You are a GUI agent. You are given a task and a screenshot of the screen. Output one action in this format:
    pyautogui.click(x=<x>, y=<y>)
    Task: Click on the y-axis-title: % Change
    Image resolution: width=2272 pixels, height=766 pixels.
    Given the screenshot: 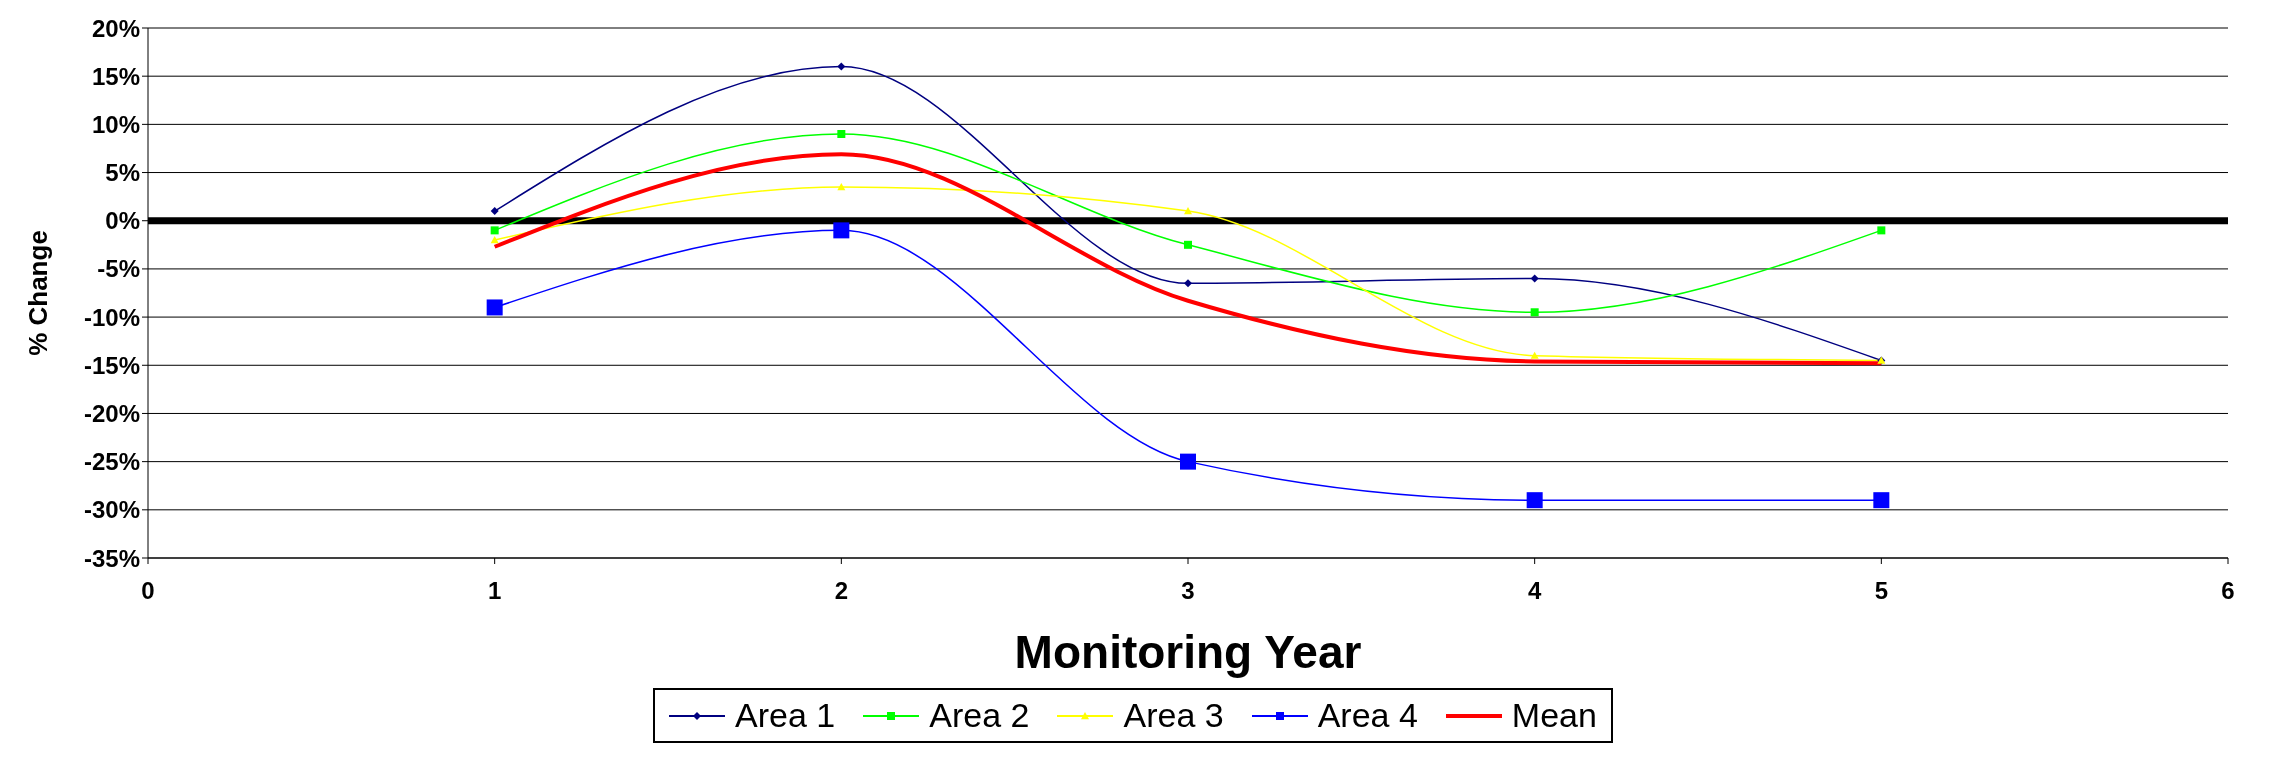 What is the action you would take?
    pyautogui.click(x=38, y=293)
    